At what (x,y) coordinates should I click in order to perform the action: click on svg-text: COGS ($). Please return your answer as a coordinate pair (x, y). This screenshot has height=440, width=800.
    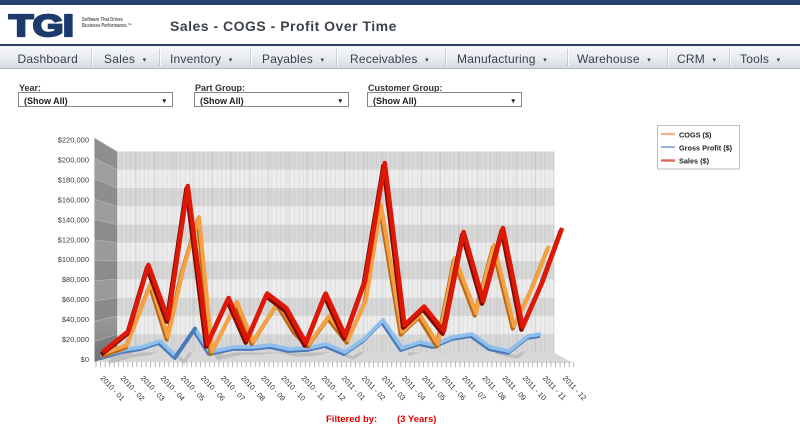
    Looking at the image, I should click on (695, 134).